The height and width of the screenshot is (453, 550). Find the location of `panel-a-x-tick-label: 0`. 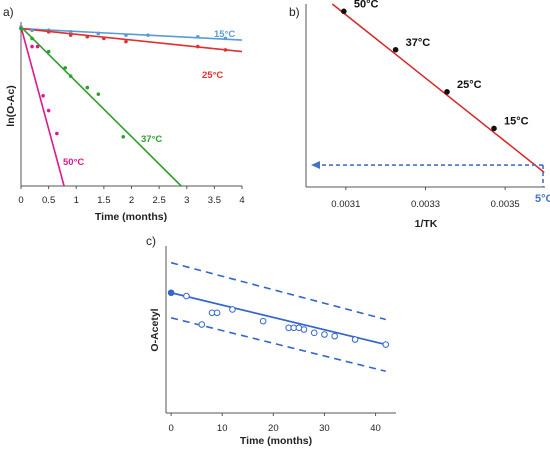

panel-a-x-tick-label: 0 is located at coordinates (20, 200).